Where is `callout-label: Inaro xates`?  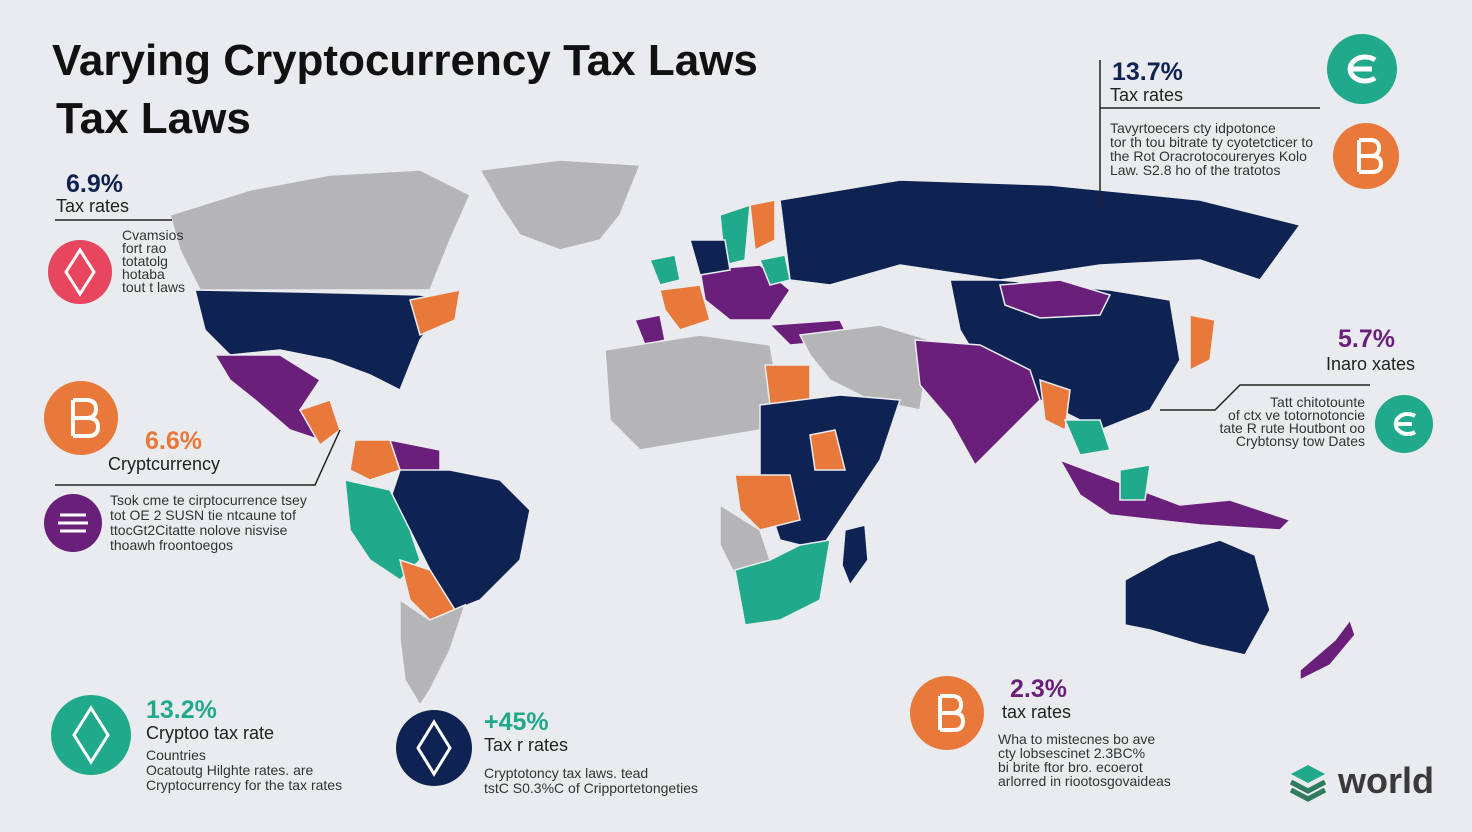
callout-label: Inaro xates is located at coordinates (1370, 364).